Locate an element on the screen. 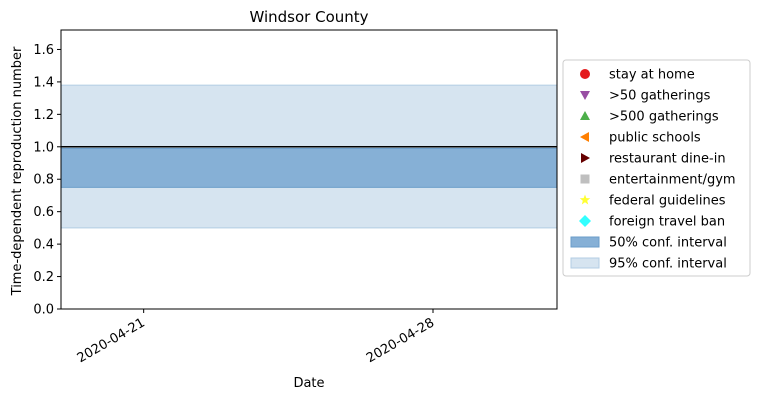 This screenshot has width=759, height=400. legend-label: foreign travel ban is located at coordinates (667, 222).